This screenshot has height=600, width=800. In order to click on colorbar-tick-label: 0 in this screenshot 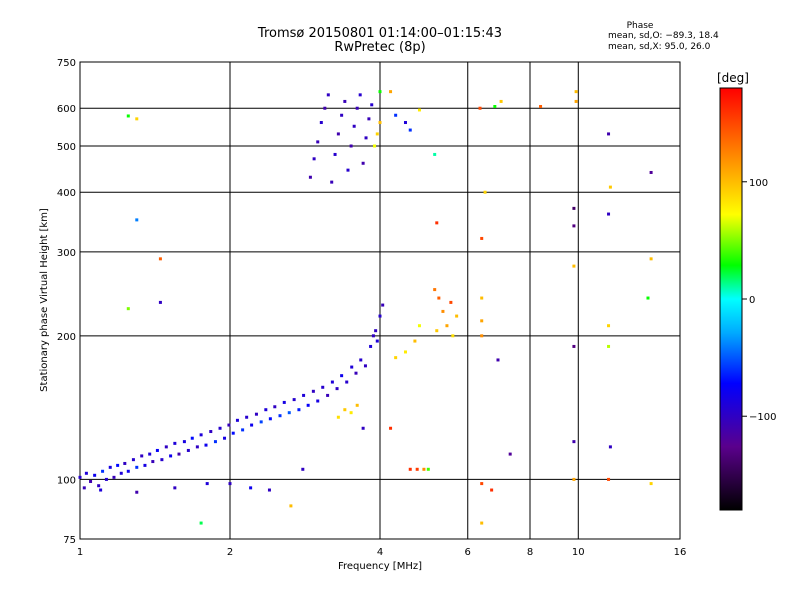, I will do `click(752, 300)`.